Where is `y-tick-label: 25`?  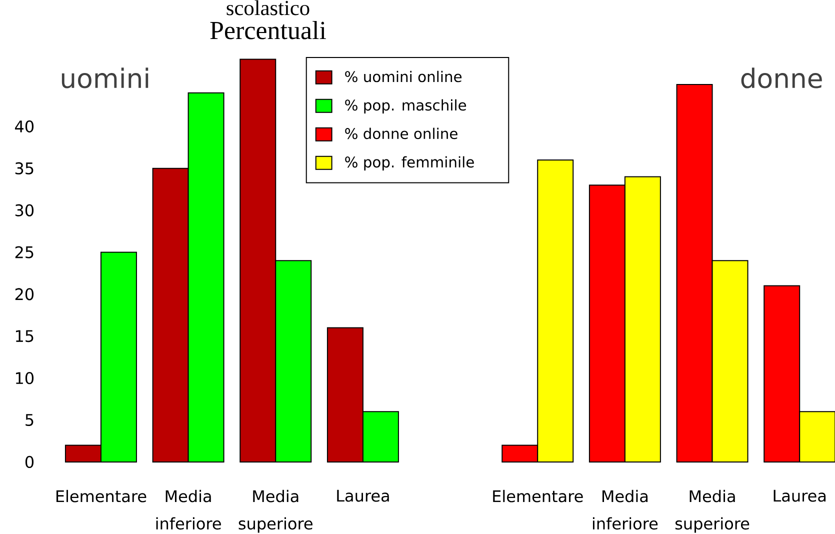 y-tick-label: 25 is located at coordinates (24, 252).